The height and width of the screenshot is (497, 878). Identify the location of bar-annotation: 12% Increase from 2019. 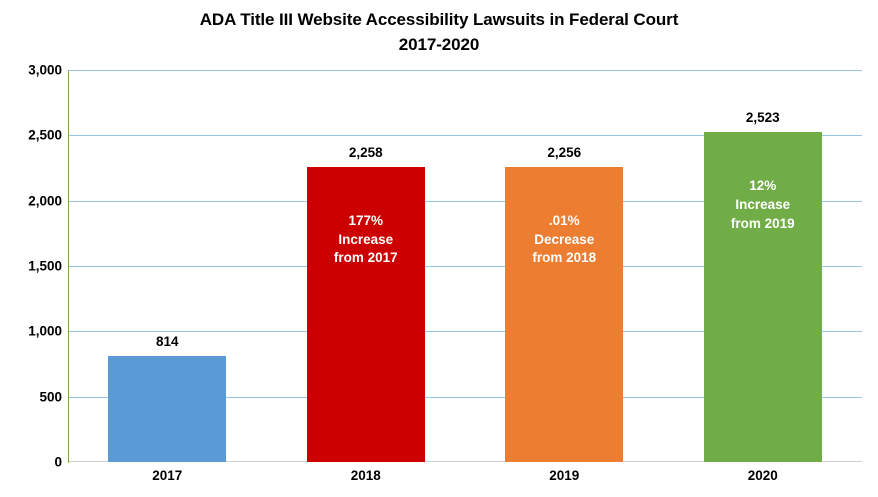
(763, 205).